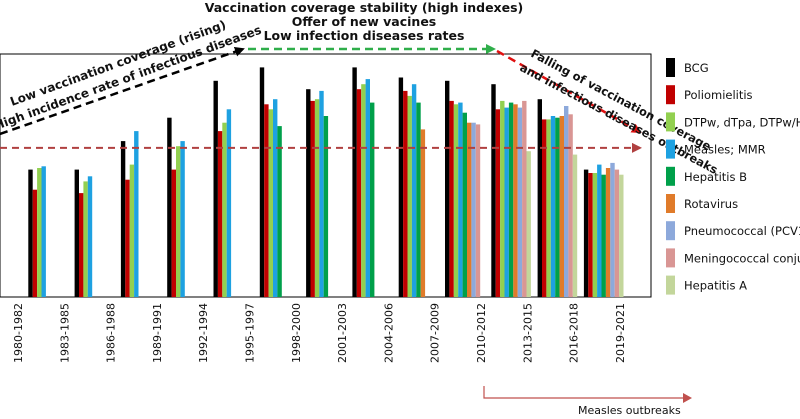 The height and width of the screenshot is (419, 800). Describe the element at coordinates (405, 194) in the screenshot. I see `bar-2007-2009-poliomielitis` at that location.